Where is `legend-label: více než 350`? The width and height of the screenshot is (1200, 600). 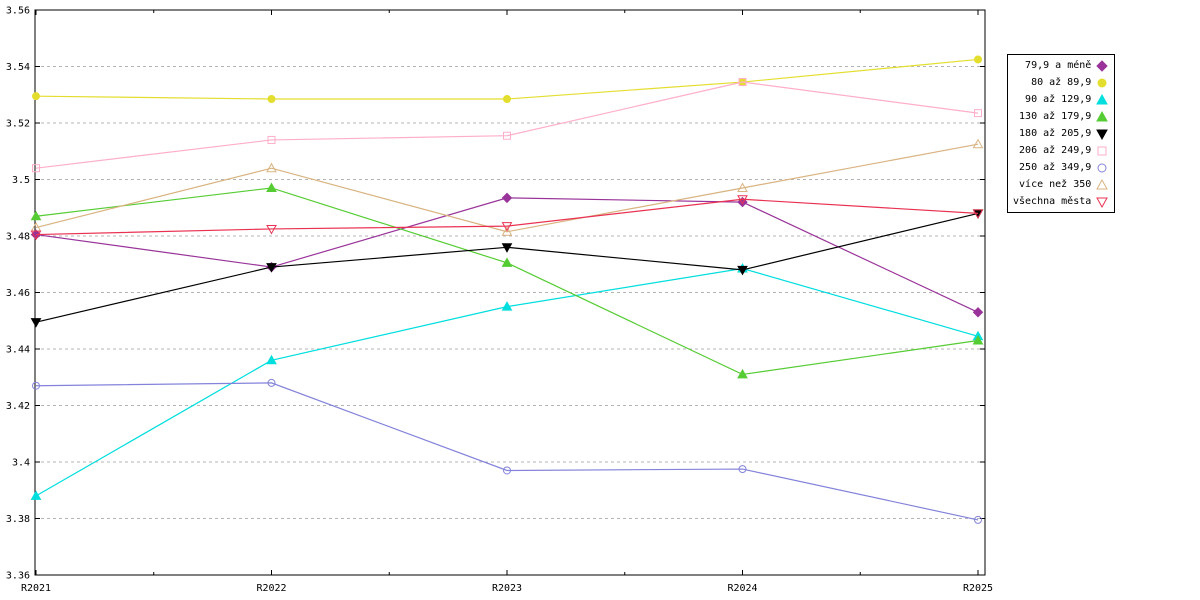
legend-label: více než 350 is located at coordinates (1055, 184).